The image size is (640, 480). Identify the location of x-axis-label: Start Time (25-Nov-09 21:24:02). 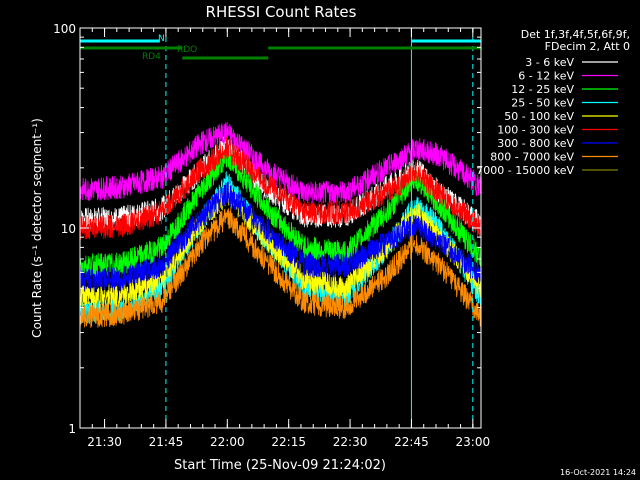
(280, 465).